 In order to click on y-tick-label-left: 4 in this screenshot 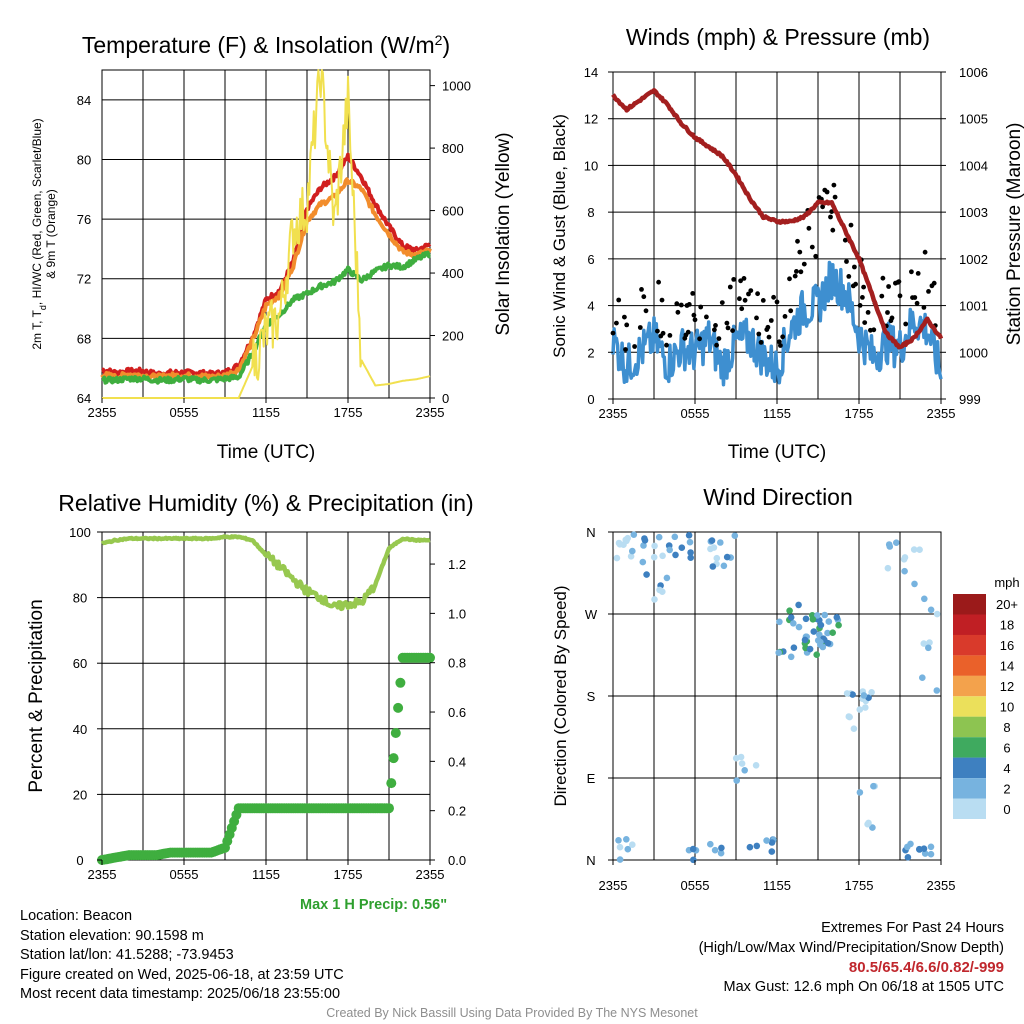, I will do `click(590, 306)`.